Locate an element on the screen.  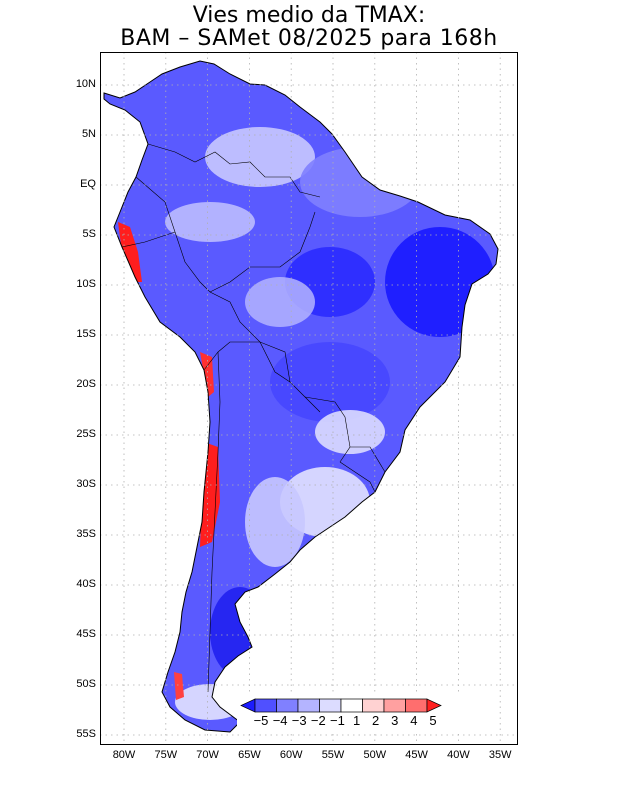
latitude-label: 10S is located at coordinates (86, 284).